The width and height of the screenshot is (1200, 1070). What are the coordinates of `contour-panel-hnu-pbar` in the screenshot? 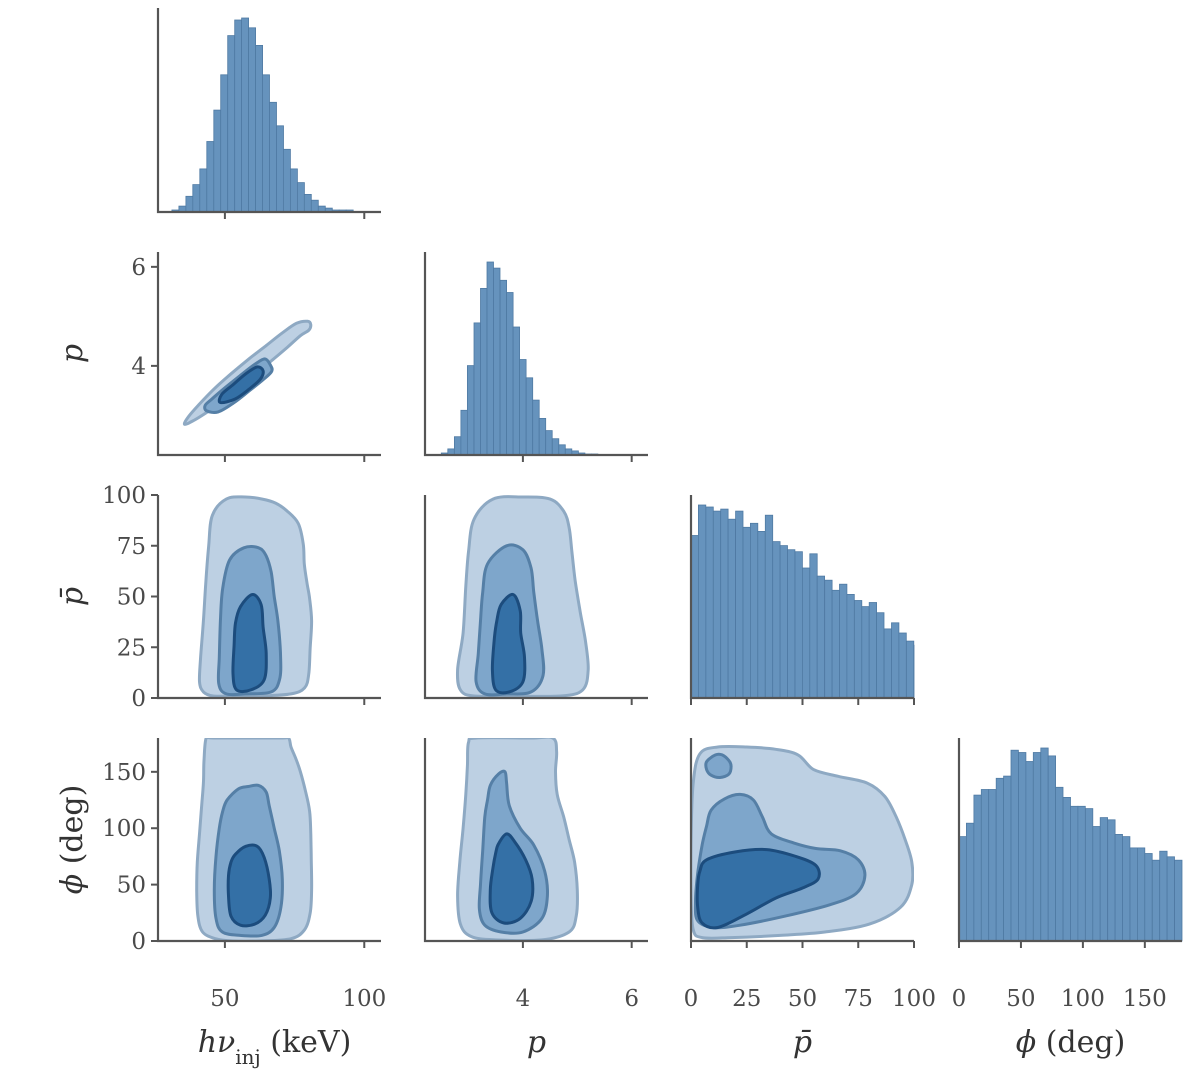 It's located at (255, 596).